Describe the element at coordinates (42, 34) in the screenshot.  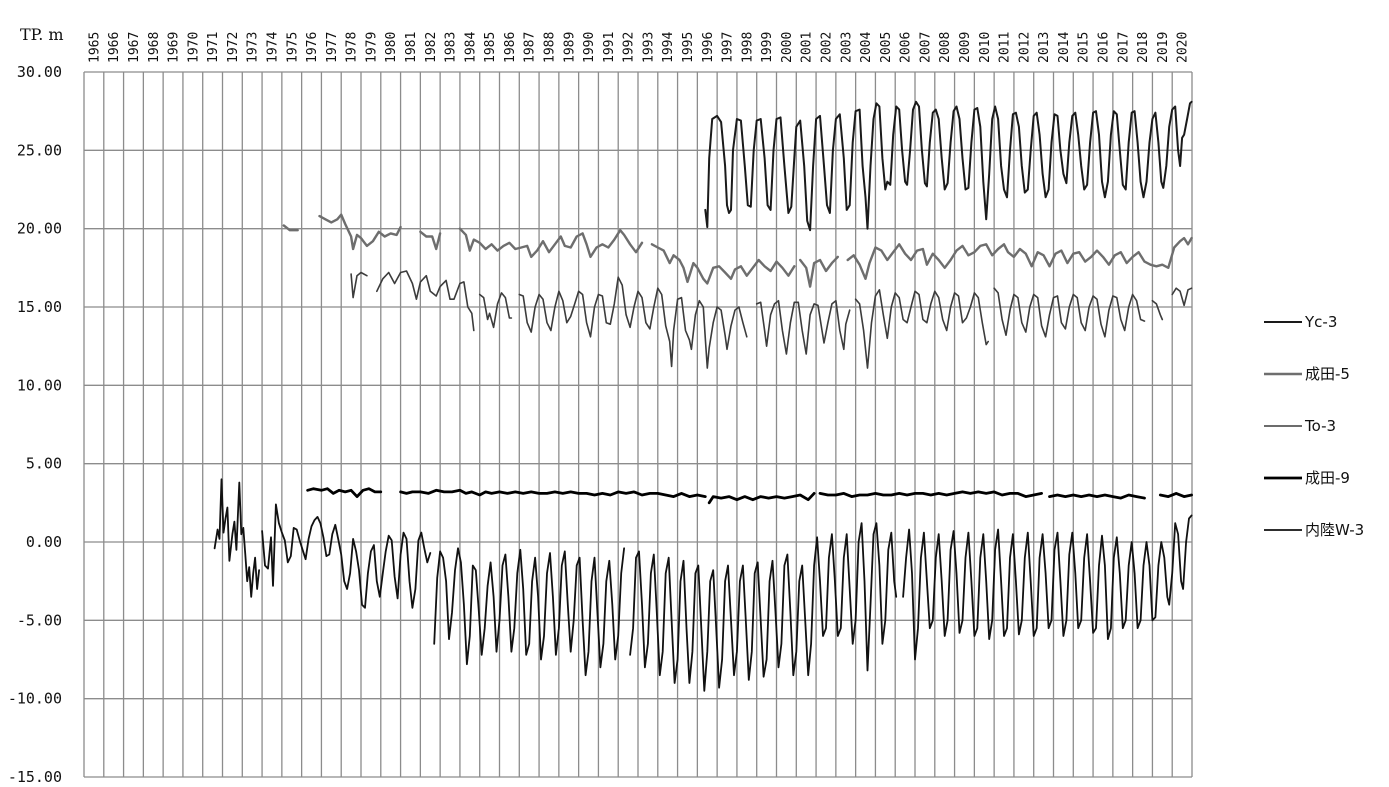
I see `y-axis-unit-label: TP. m` at that location.